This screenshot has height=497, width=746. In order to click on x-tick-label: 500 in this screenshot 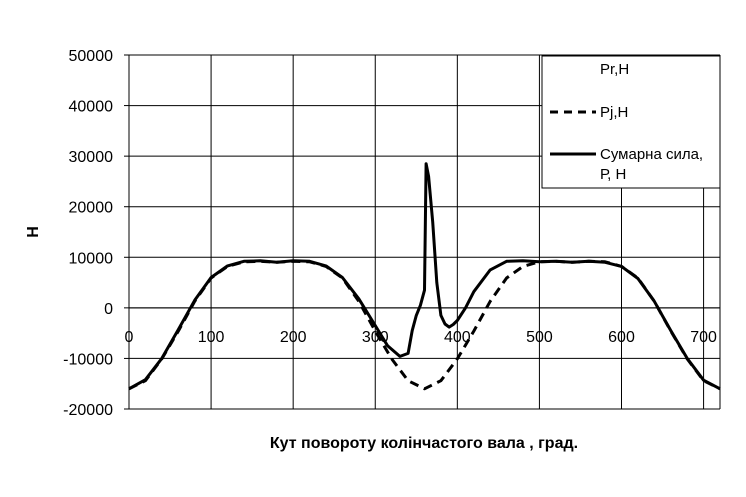, I will do `click(539, 337)`.